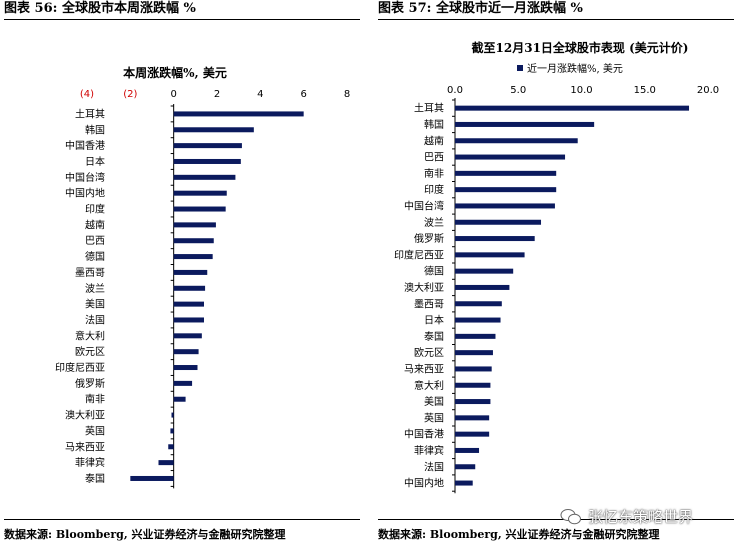  What do you see at coordinates (87, 94) in the screenshot?
I see `x-tick-label: (4)` at bounding box center [87, 94].